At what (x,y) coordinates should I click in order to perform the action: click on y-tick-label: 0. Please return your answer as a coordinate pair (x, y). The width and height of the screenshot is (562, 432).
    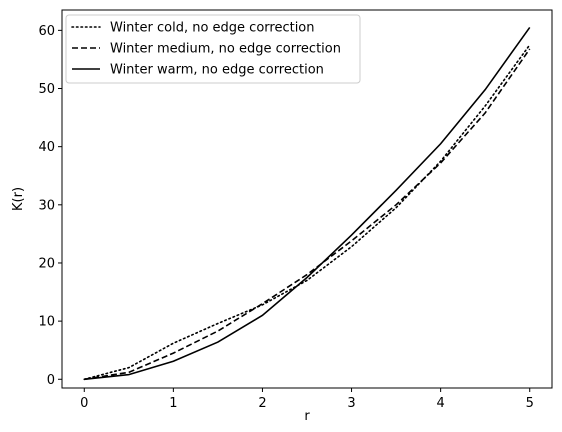
    Looking at the image, I should click on (51, 380).